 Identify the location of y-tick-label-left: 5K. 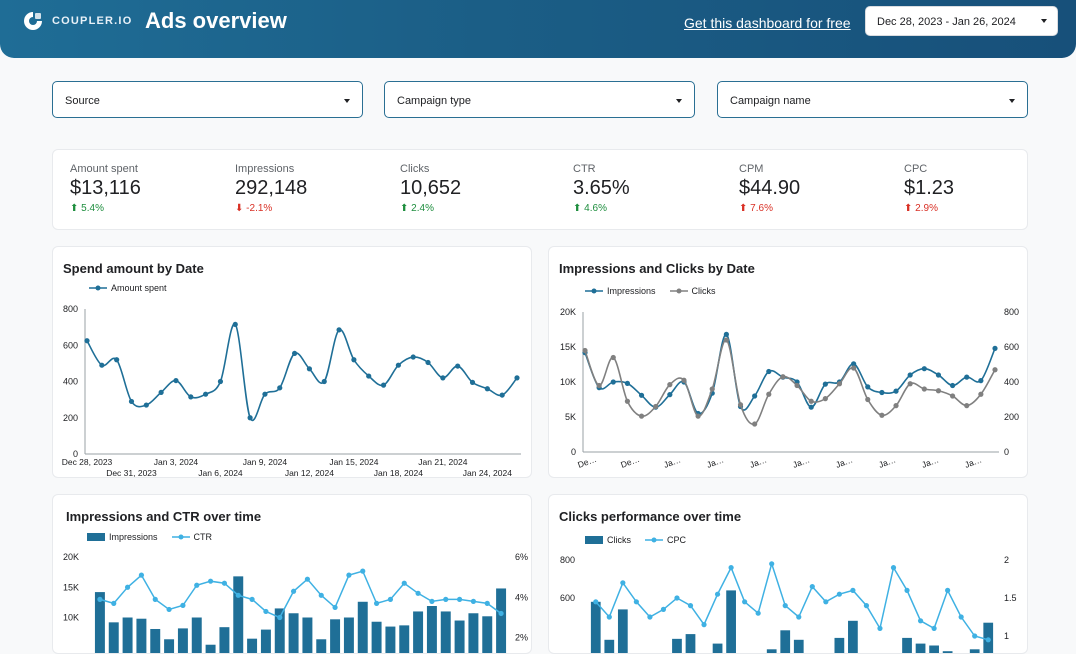
(570, 417).